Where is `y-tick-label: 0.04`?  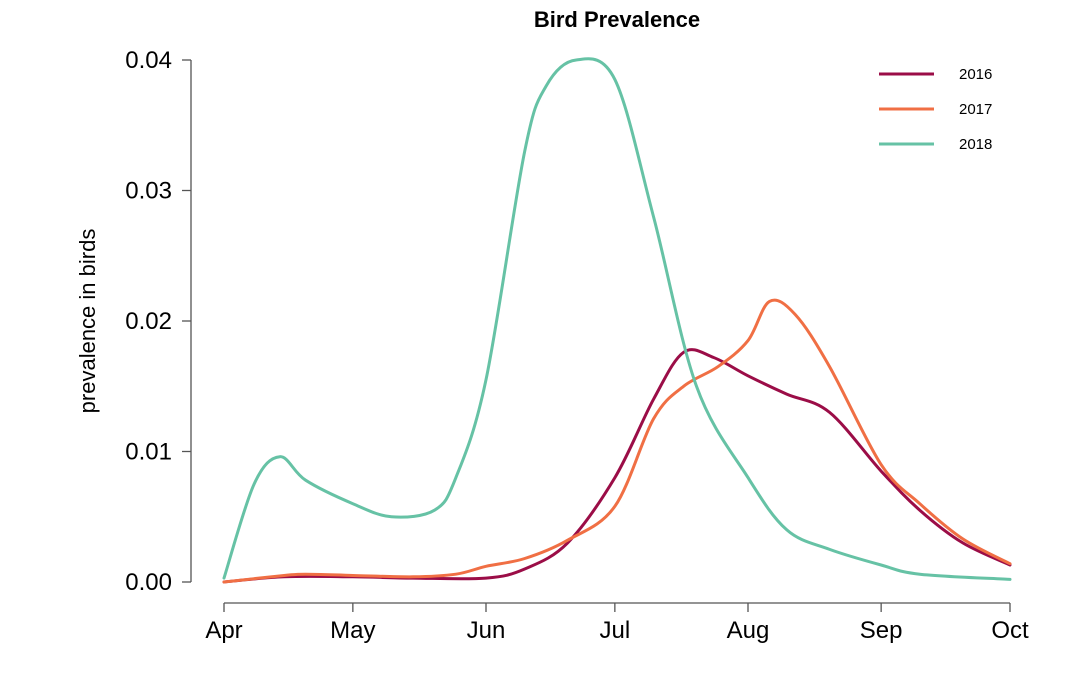
y-tick-label: 0.04 is located at coordinates (148, 60).